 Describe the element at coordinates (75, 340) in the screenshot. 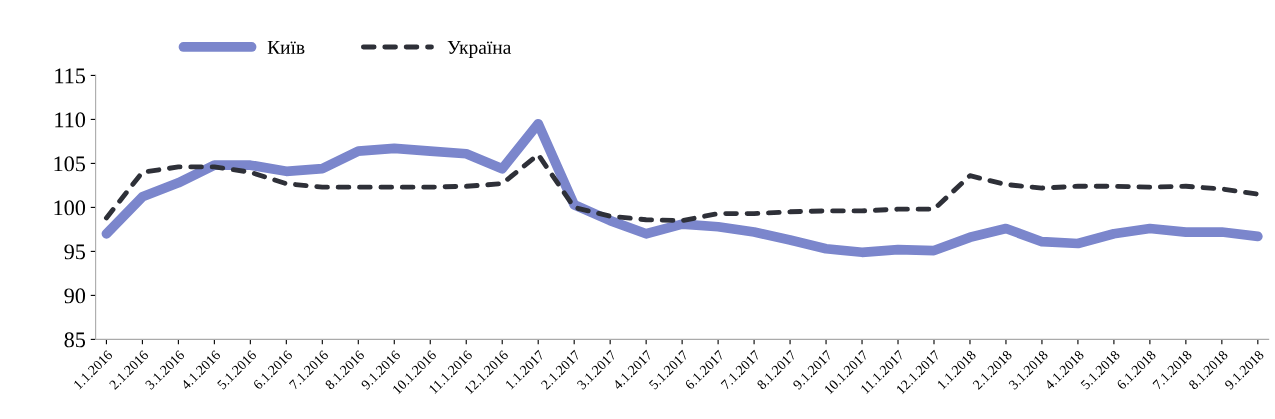

I see `y-tick-label: 85` at that location.